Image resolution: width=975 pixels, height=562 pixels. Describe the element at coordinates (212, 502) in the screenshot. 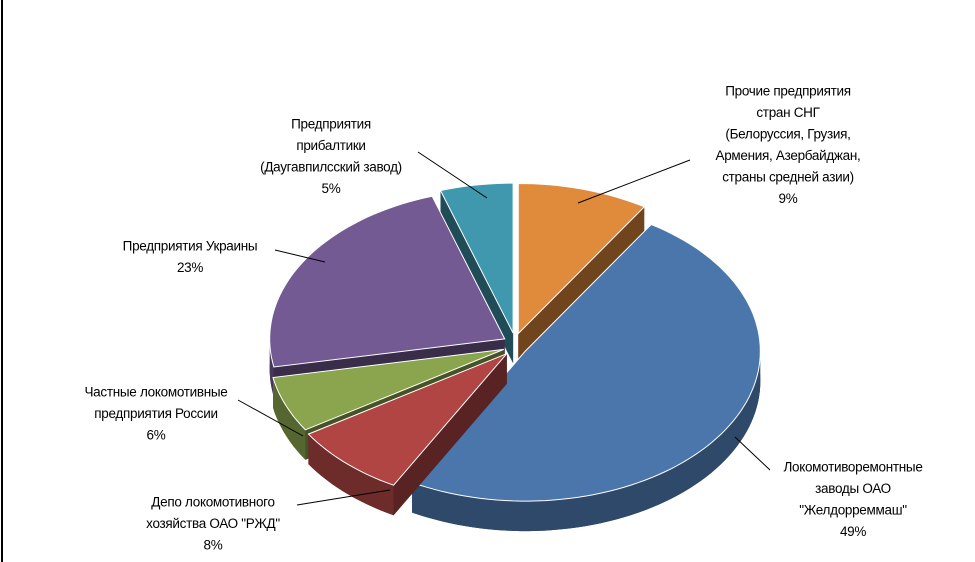

I see `slice-label: Депо локомотивного` at that location.